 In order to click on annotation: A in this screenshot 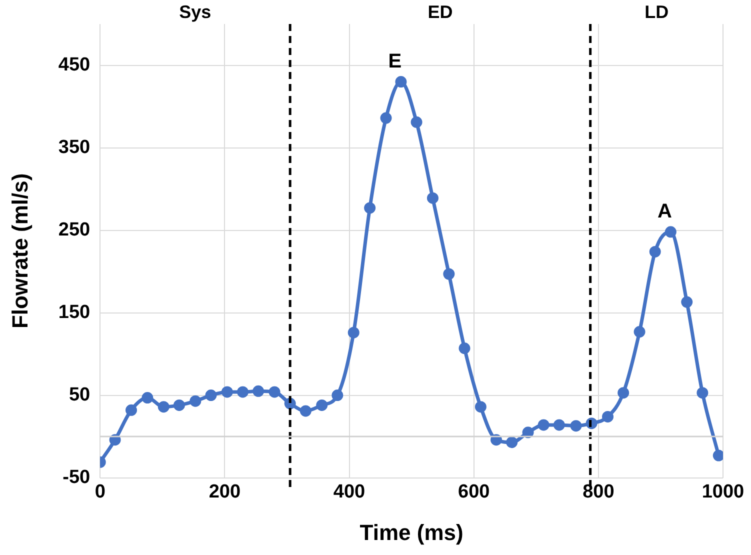, I will do `click(664, 211)`.